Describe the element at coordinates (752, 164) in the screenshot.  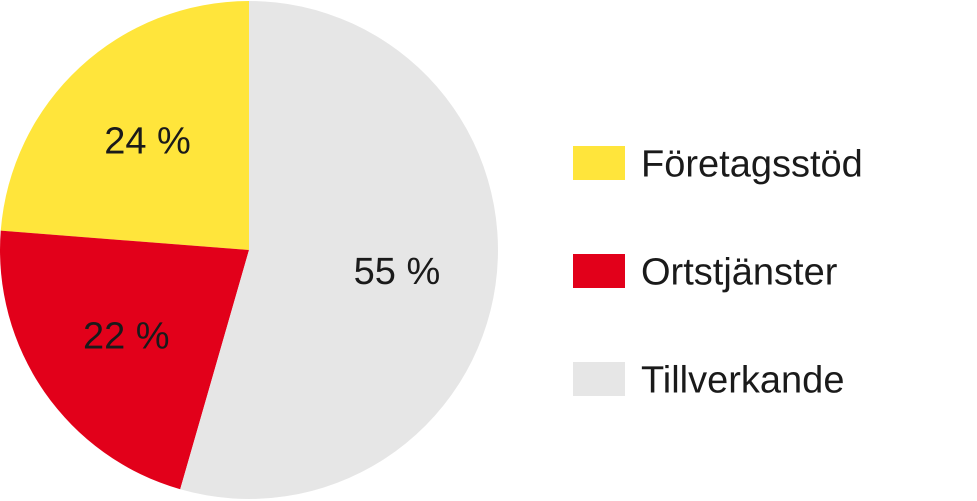
I see `legend-label: Företagsstöd` at that location.